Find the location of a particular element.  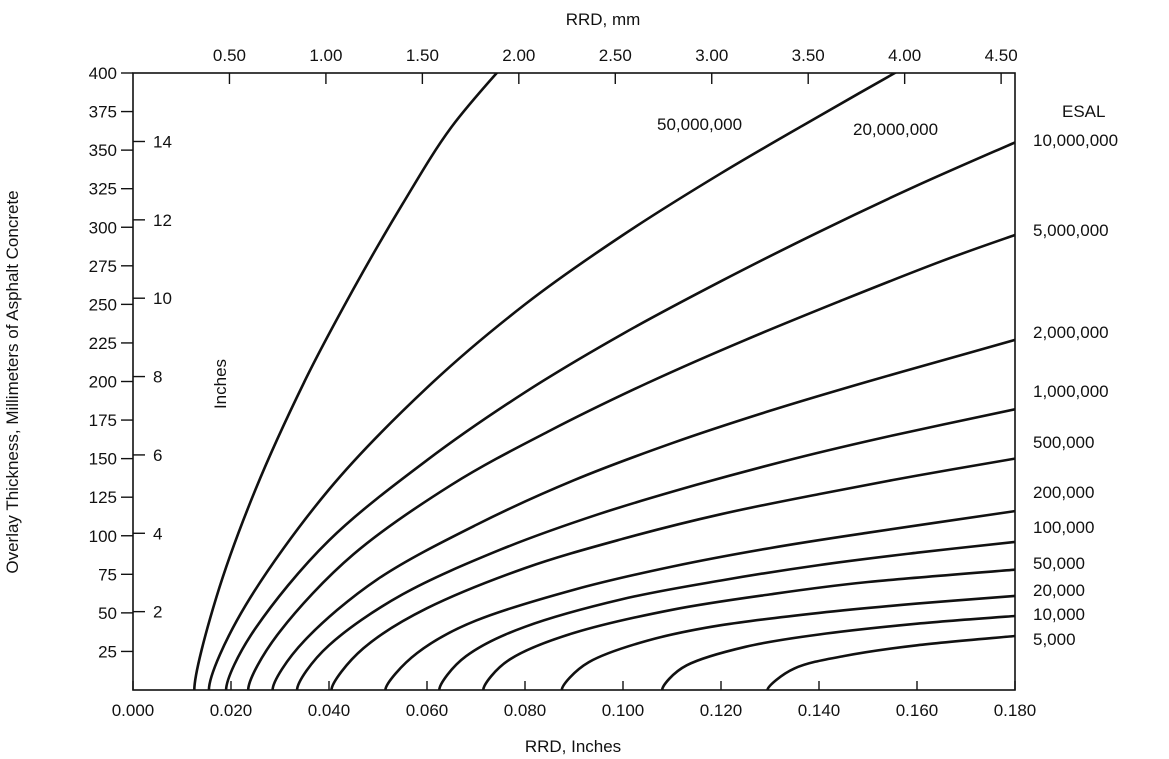

y-tick-label: 225 is located at coordinates (103, 343).